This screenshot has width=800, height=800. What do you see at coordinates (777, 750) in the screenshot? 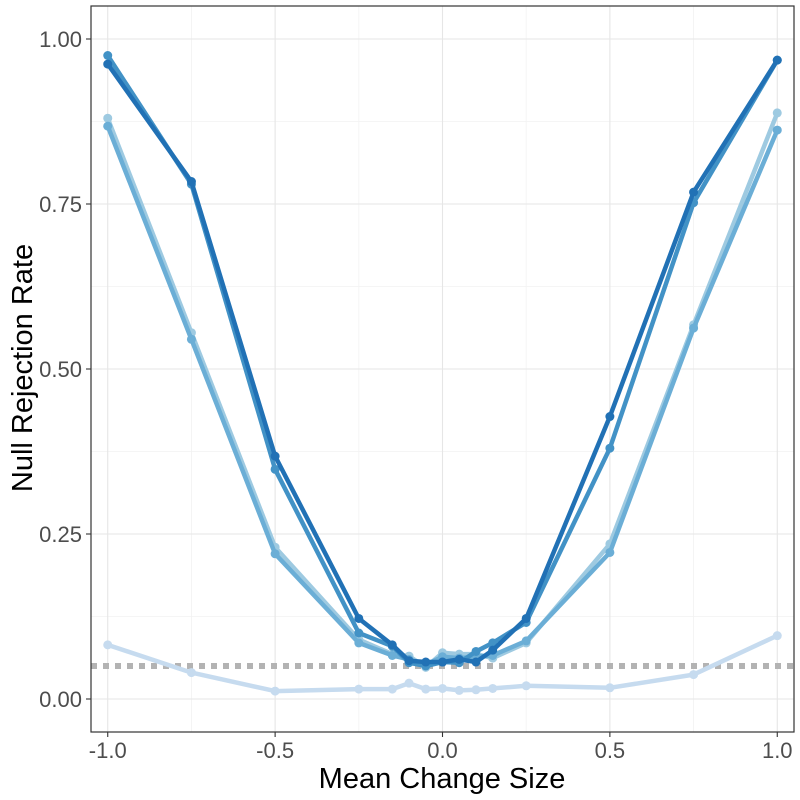
I see `x-tick-label: 1.0` at bounding box center [777, 750].